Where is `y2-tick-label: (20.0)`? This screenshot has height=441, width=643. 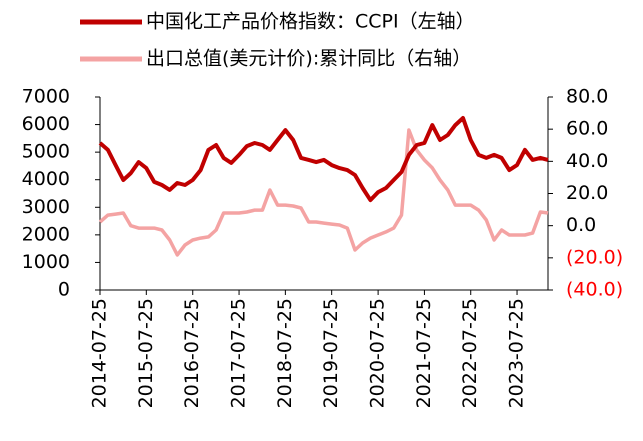 y2-tick-label: (20.0) is located at coordinates (594, 257).